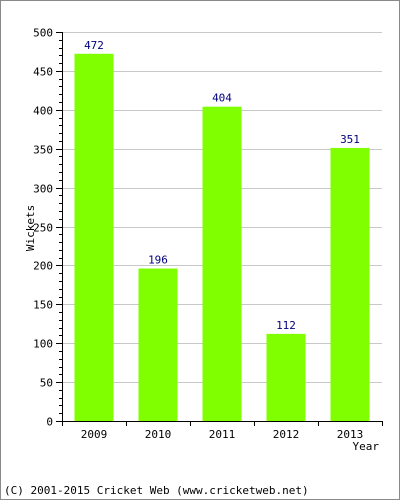 The height and width of the screenshot is (500, 400). I want to click on x-tick-label: 2012, so click(286, 434).